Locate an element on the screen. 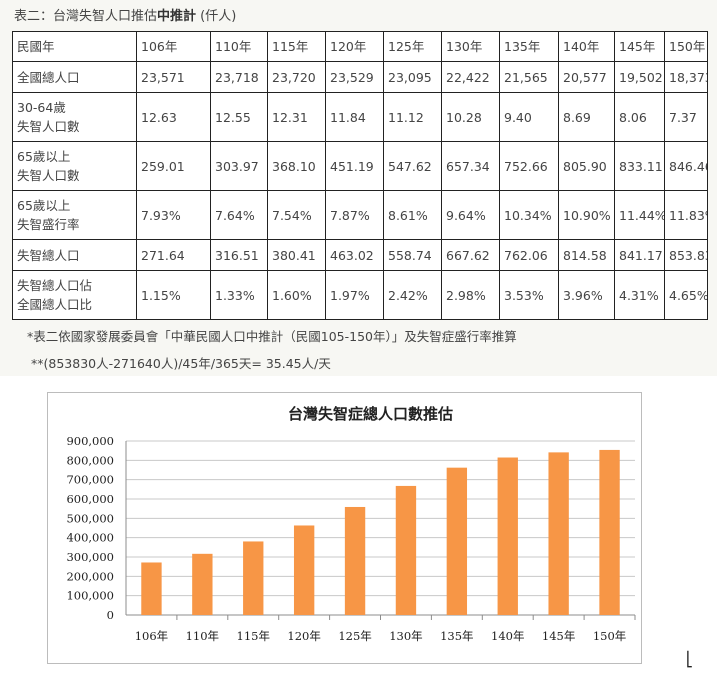  table-cell: 19,502 is located at coordinates (639, 77).